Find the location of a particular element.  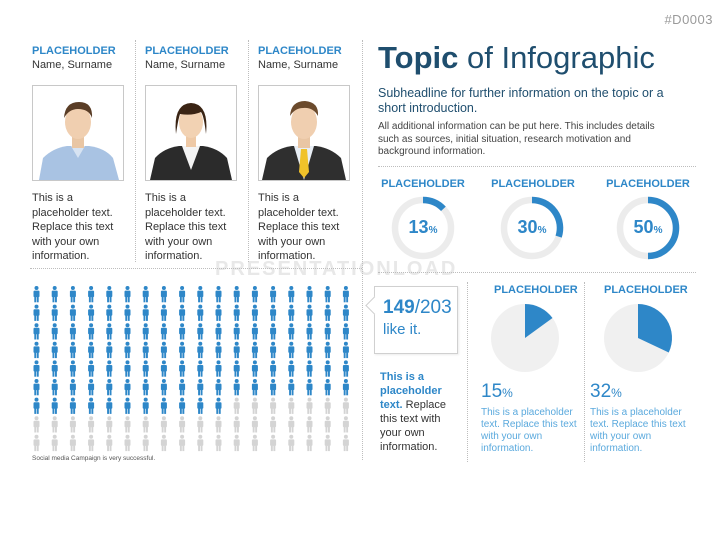

pie-value: 15% is located at coordinates (497, 391).